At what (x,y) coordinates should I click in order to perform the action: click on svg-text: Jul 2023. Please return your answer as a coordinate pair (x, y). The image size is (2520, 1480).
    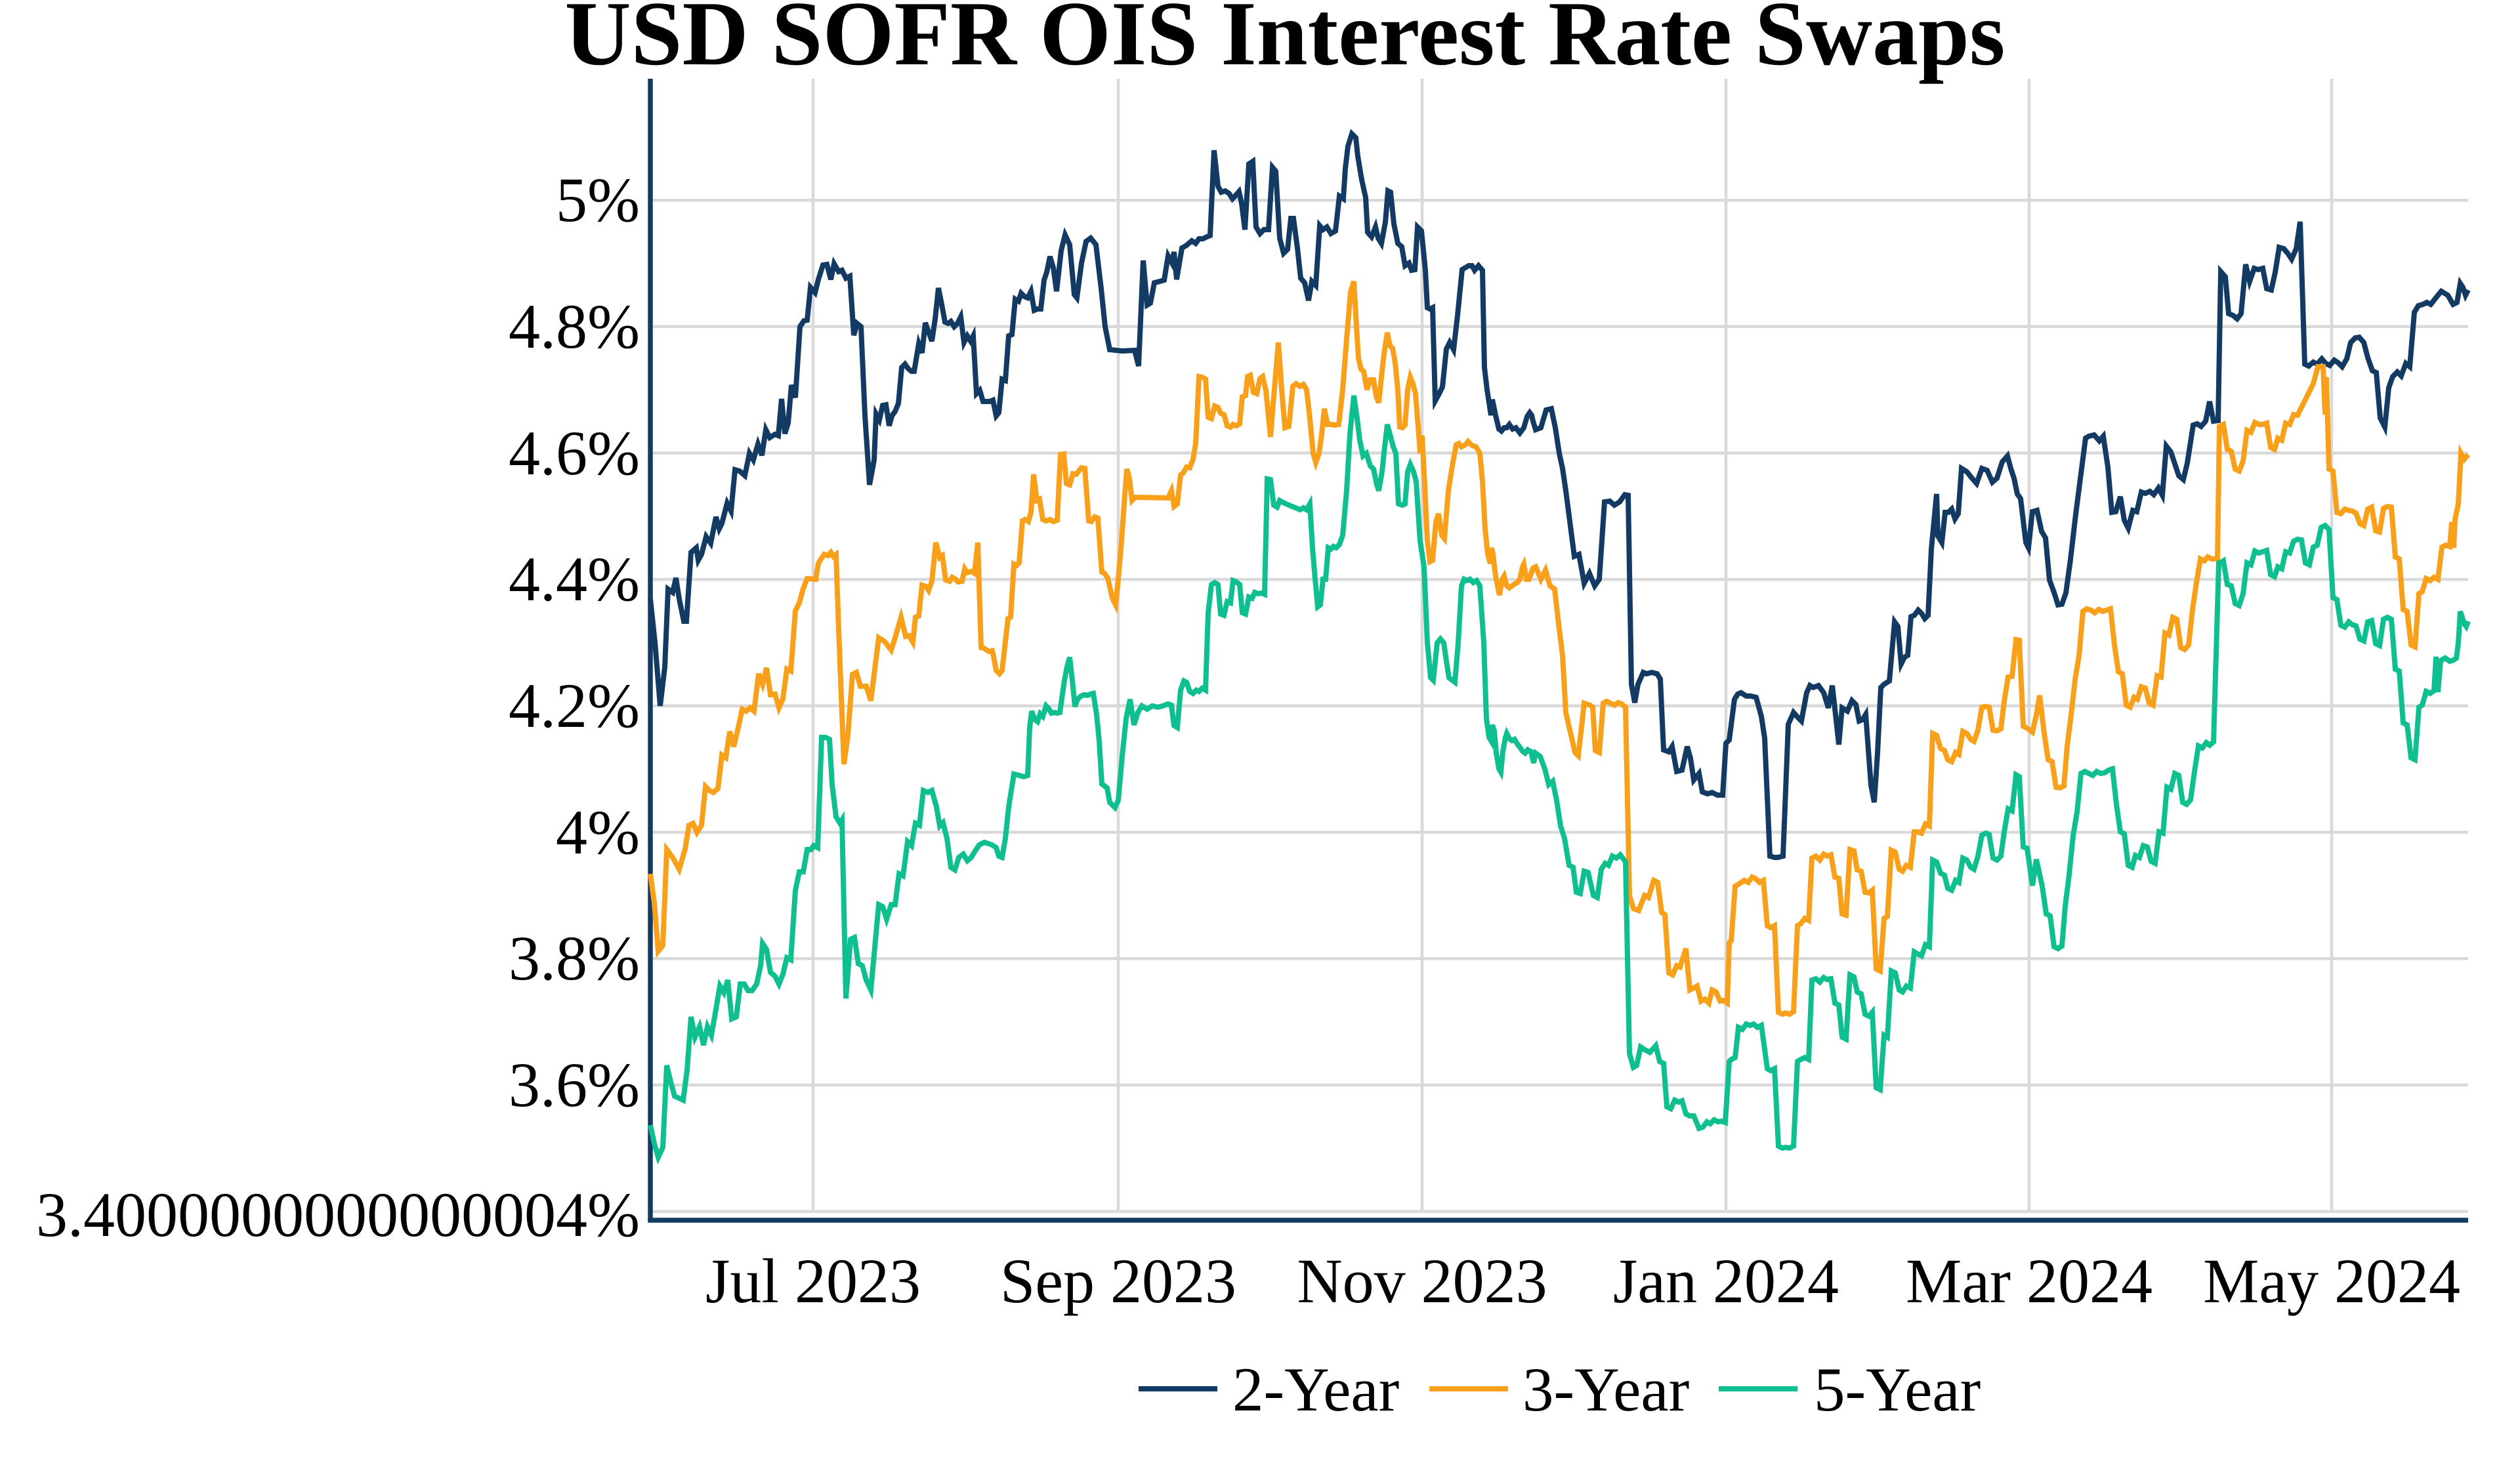
    Looking at the image, I should click on (813, 1281).